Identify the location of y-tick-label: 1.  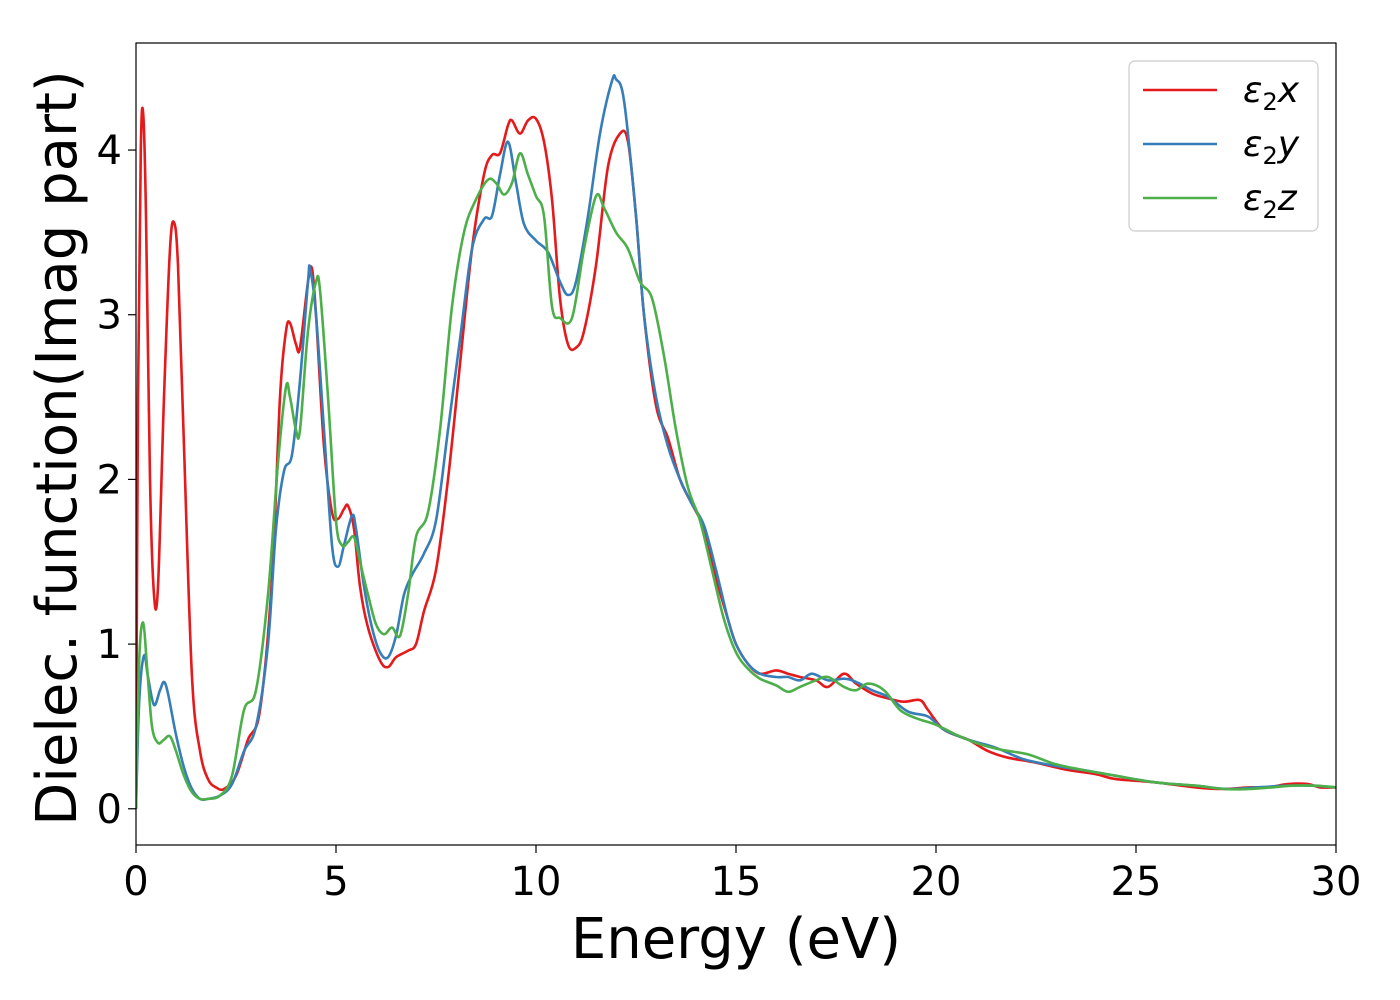
(109, 645).